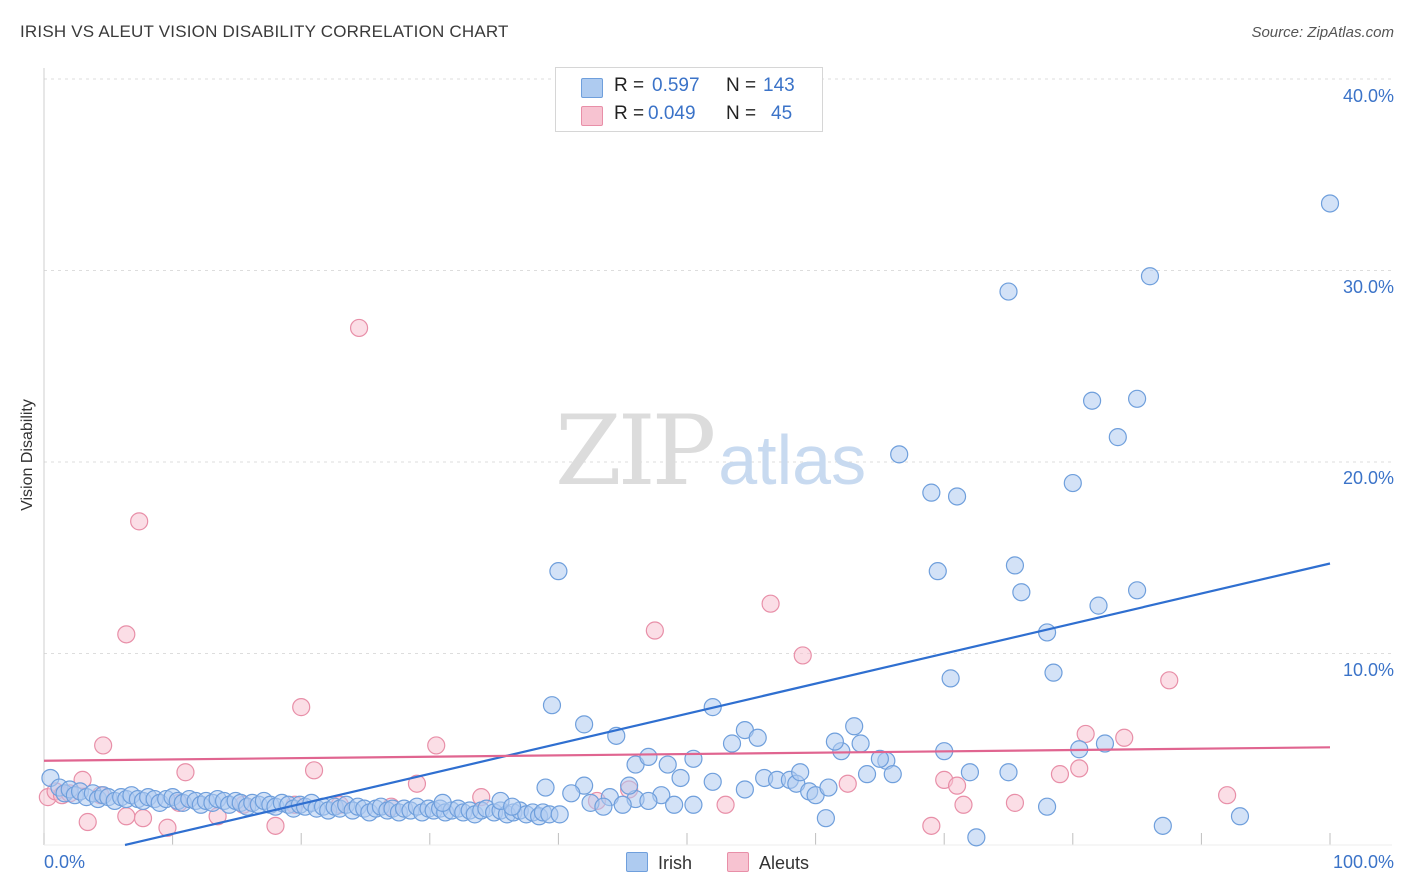 The width and height of the screenshot is (1406, 892). I want to click on legend-label-aleuts: Aleuts, so click(784, 863).